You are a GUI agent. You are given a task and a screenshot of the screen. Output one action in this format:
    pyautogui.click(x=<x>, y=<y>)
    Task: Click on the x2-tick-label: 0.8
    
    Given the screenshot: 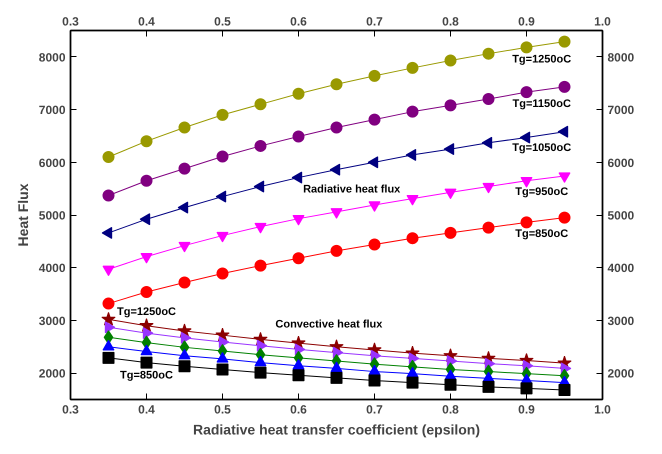 What is the action you would take?
    pyautogui.click(x=451, y=409)
    